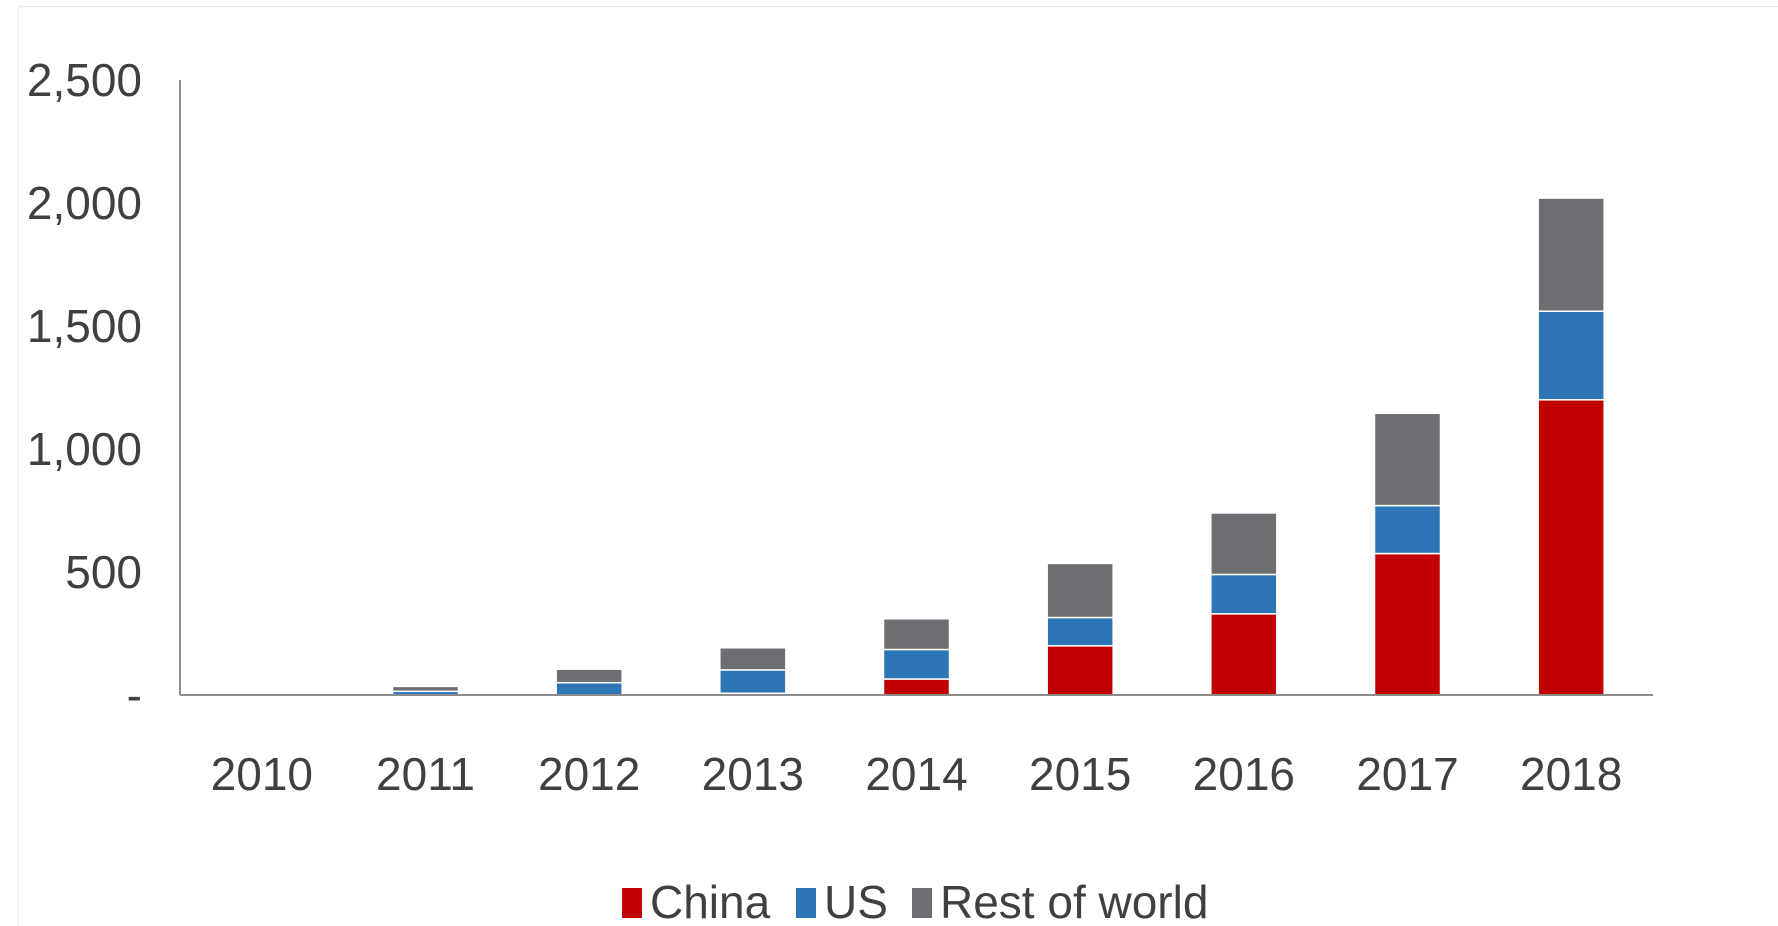  I want to click on y-tick-label: 1,000, so click(84, 449).